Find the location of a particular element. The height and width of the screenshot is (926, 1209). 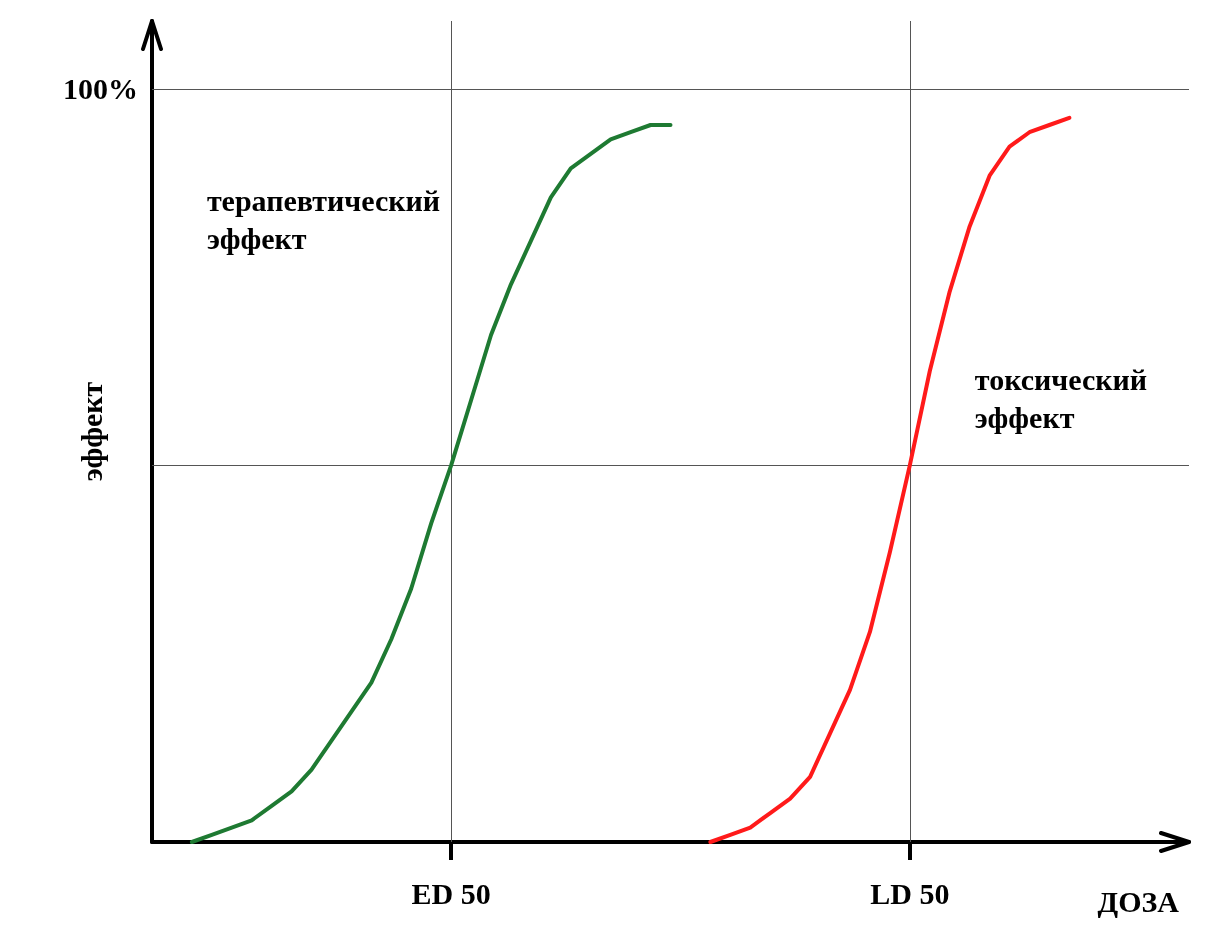

y-axis-title: эффект is located at coordinates (91, 431).